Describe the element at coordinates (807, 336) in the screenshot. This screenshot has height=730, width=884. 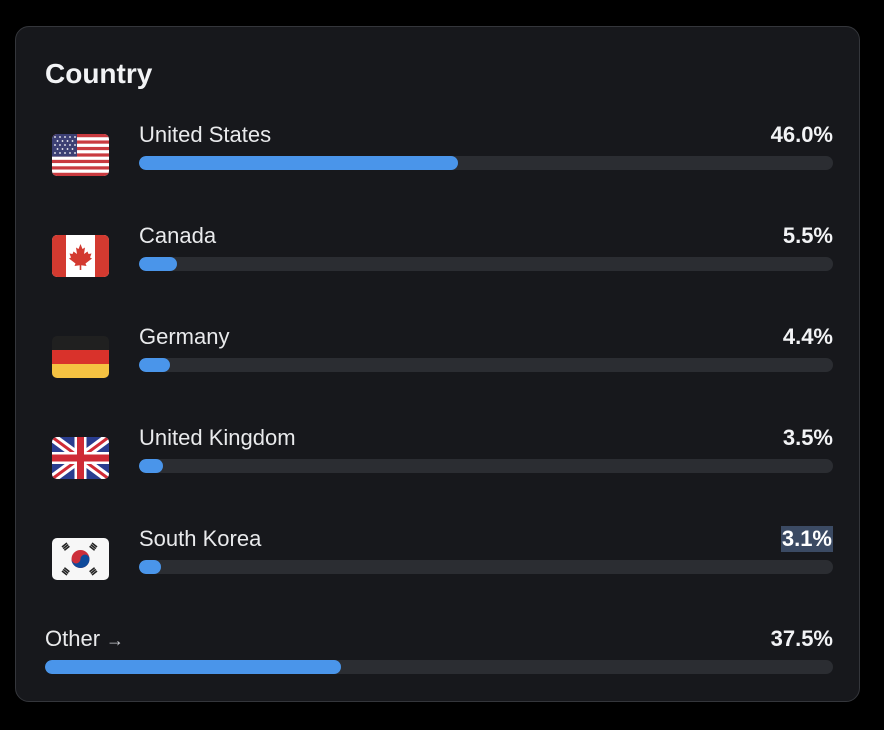
I see `country-percent: 4.4%` at that location.